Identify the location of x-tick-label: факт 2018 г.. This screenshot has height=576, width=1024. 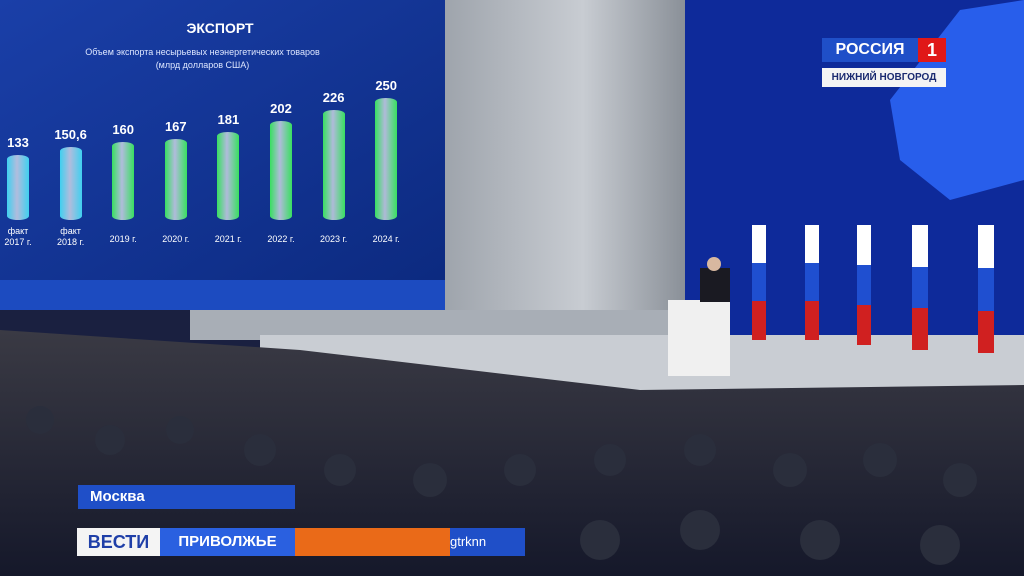
(70, 236).